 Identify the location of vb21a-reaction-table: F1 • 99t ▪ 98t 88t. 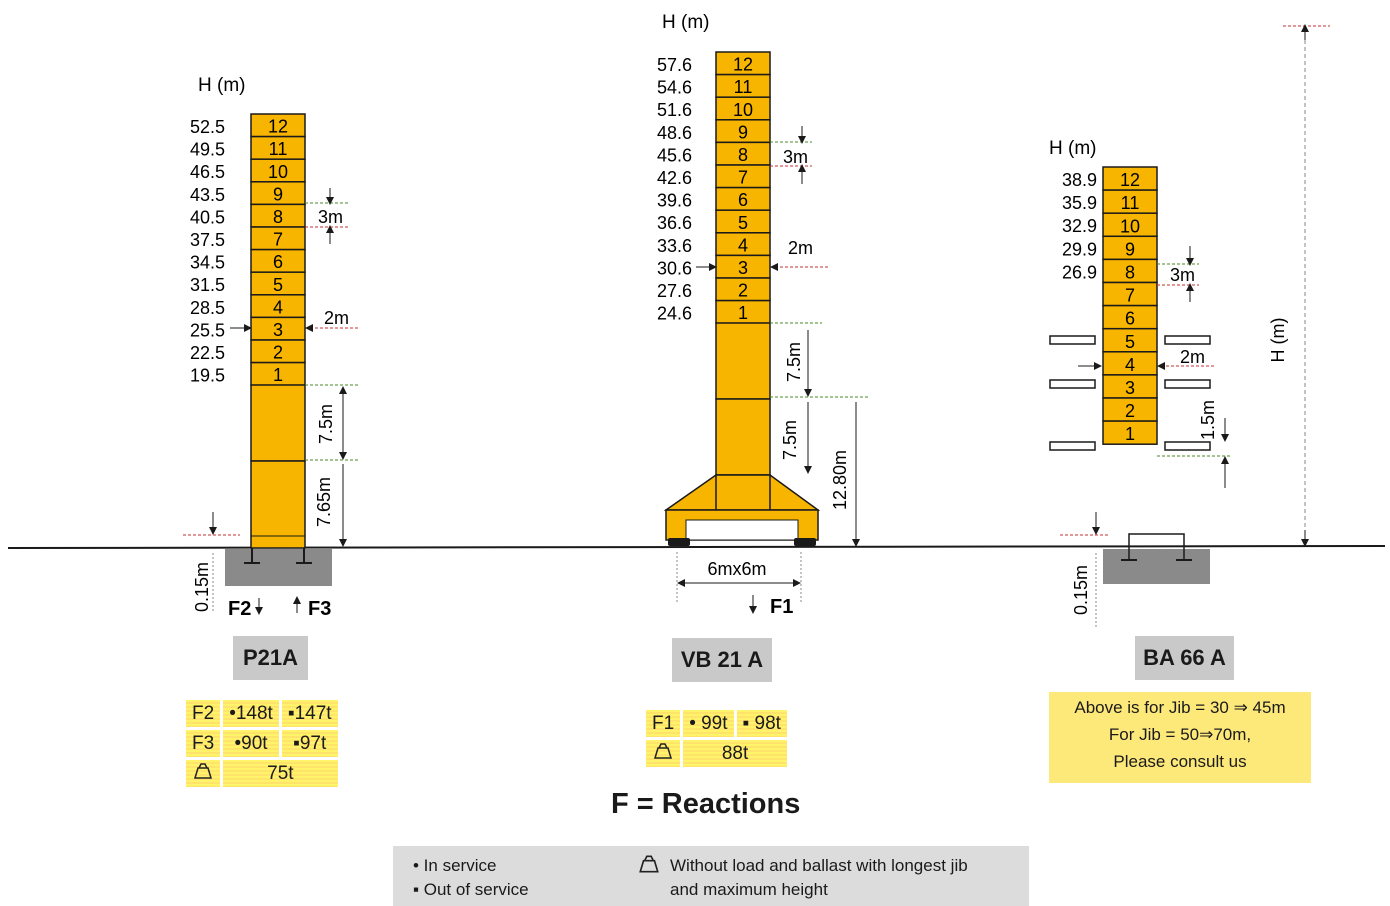
(716, 738).